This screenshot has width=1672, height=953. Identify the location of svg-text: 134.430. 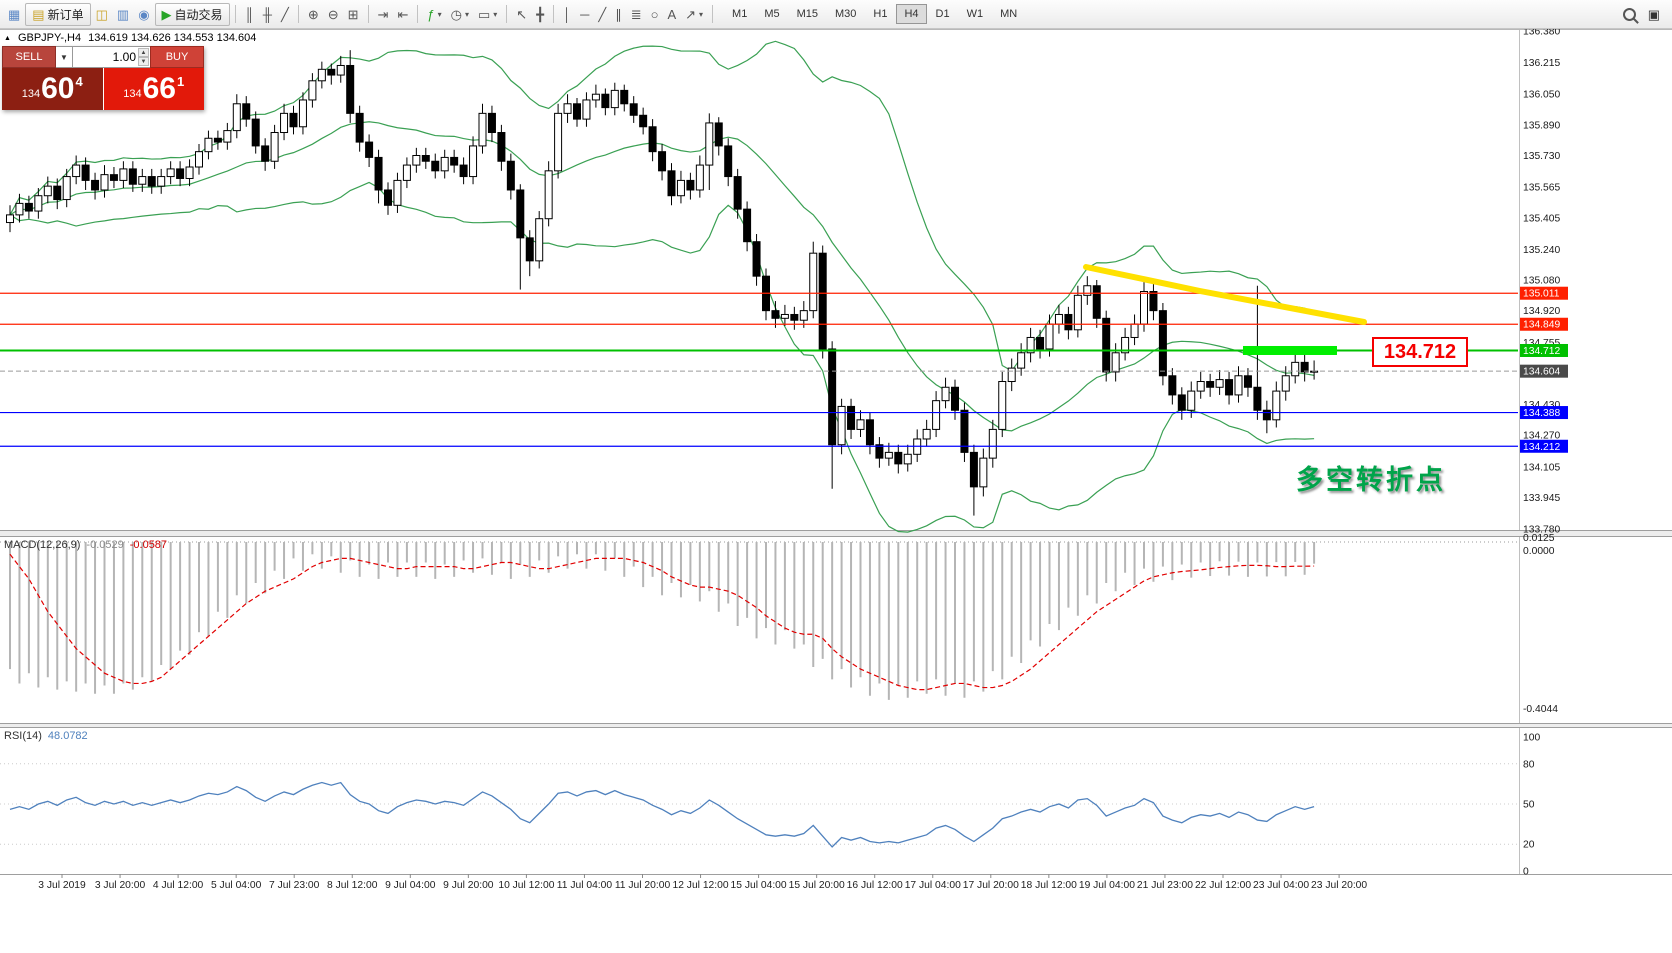
(1541, 405).